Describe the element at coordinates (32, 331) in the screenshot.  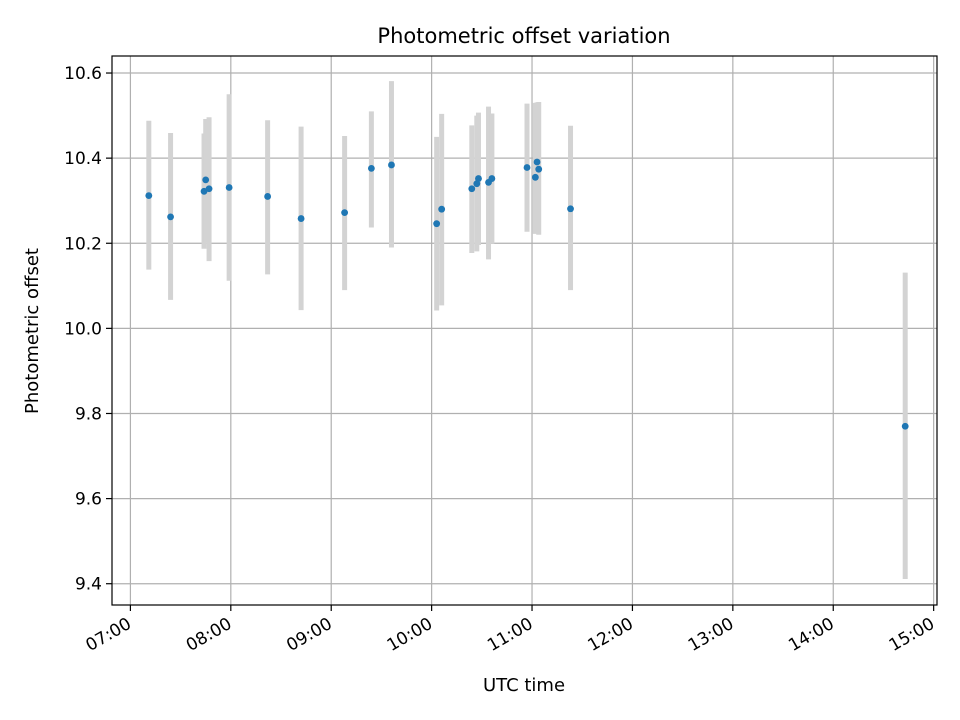
I see `y-axis-title: Photometric offset` at that location.